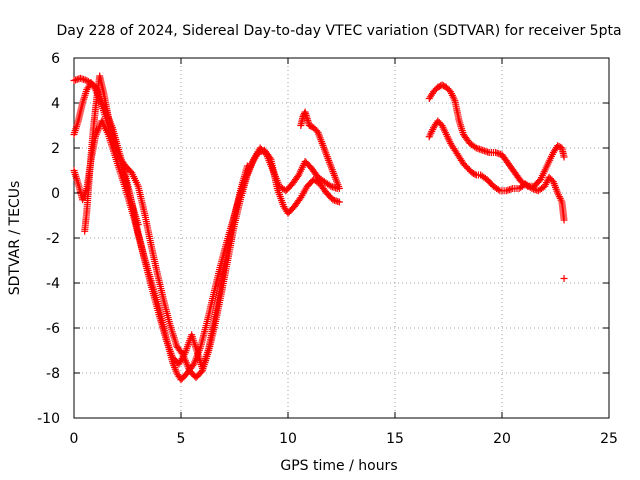 This screenshot has height=480, width=640. What do you see at coordinates (609, 439) in the screenshot?
I see `x-tick-label: 25` at bounding box center [609, 439].